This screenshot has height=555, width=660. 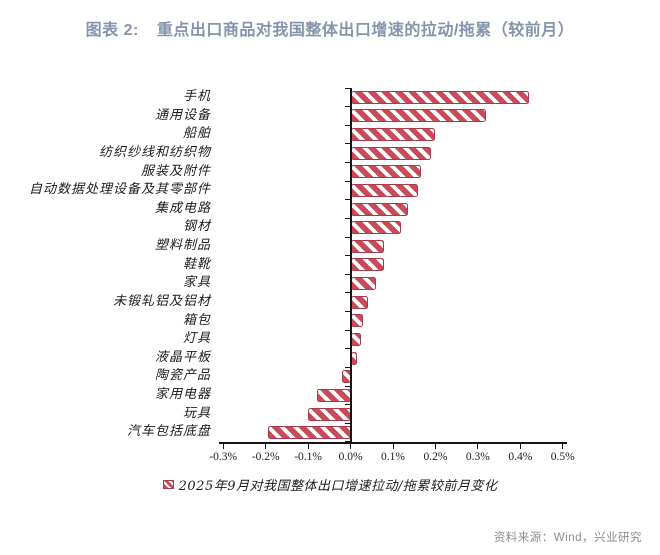 I want to click on x-axis-tick-label: -0.3%, so click(x=223, y=457).